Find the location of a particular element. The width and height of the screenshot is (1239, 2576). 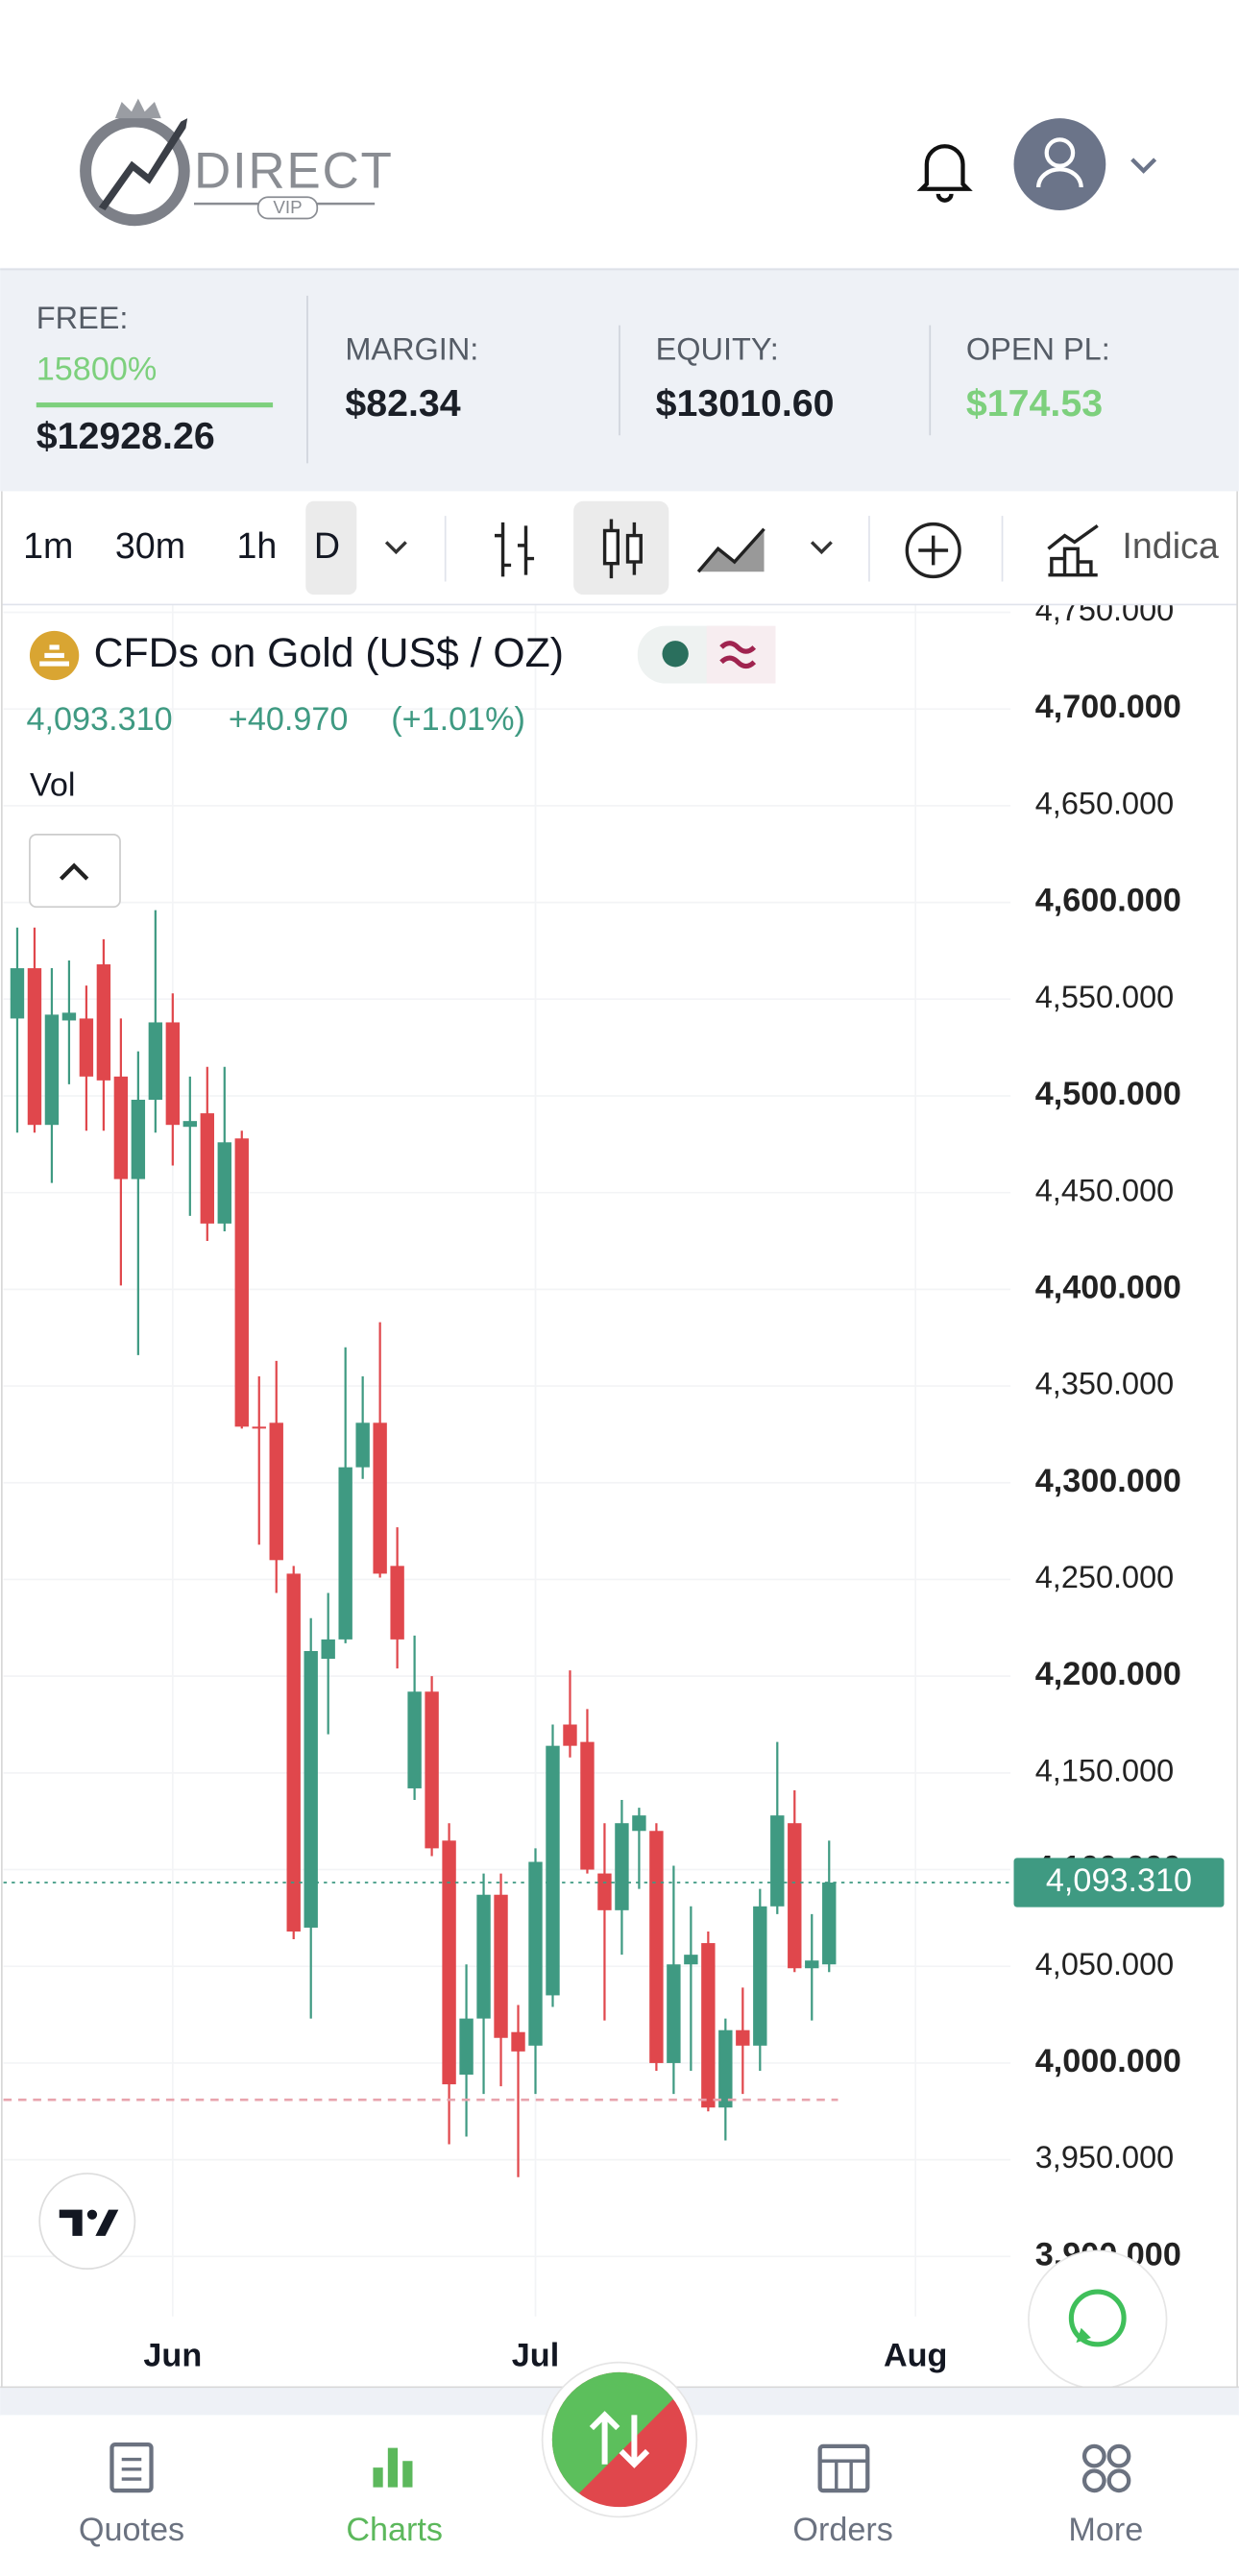

whatsapp-button is located at coordinates (1098, 2319).